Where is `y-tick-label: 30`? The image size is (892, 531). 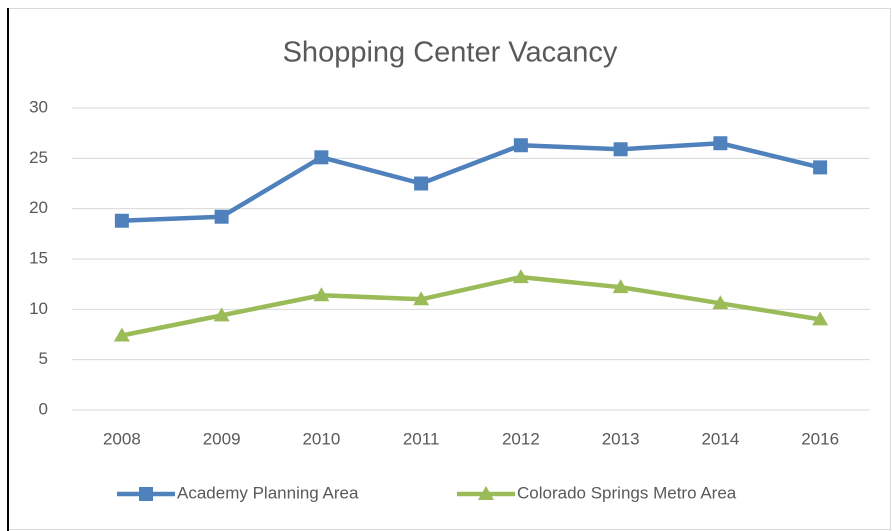
y-tick-label: 30 is located at coordinates (38, 106).